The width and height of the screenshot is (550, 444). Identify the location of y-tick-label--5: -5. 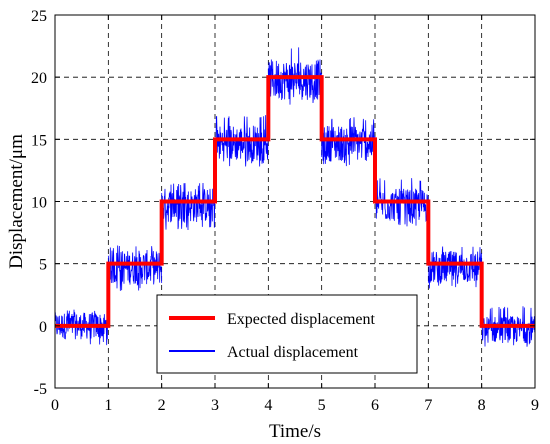
(40, 389).